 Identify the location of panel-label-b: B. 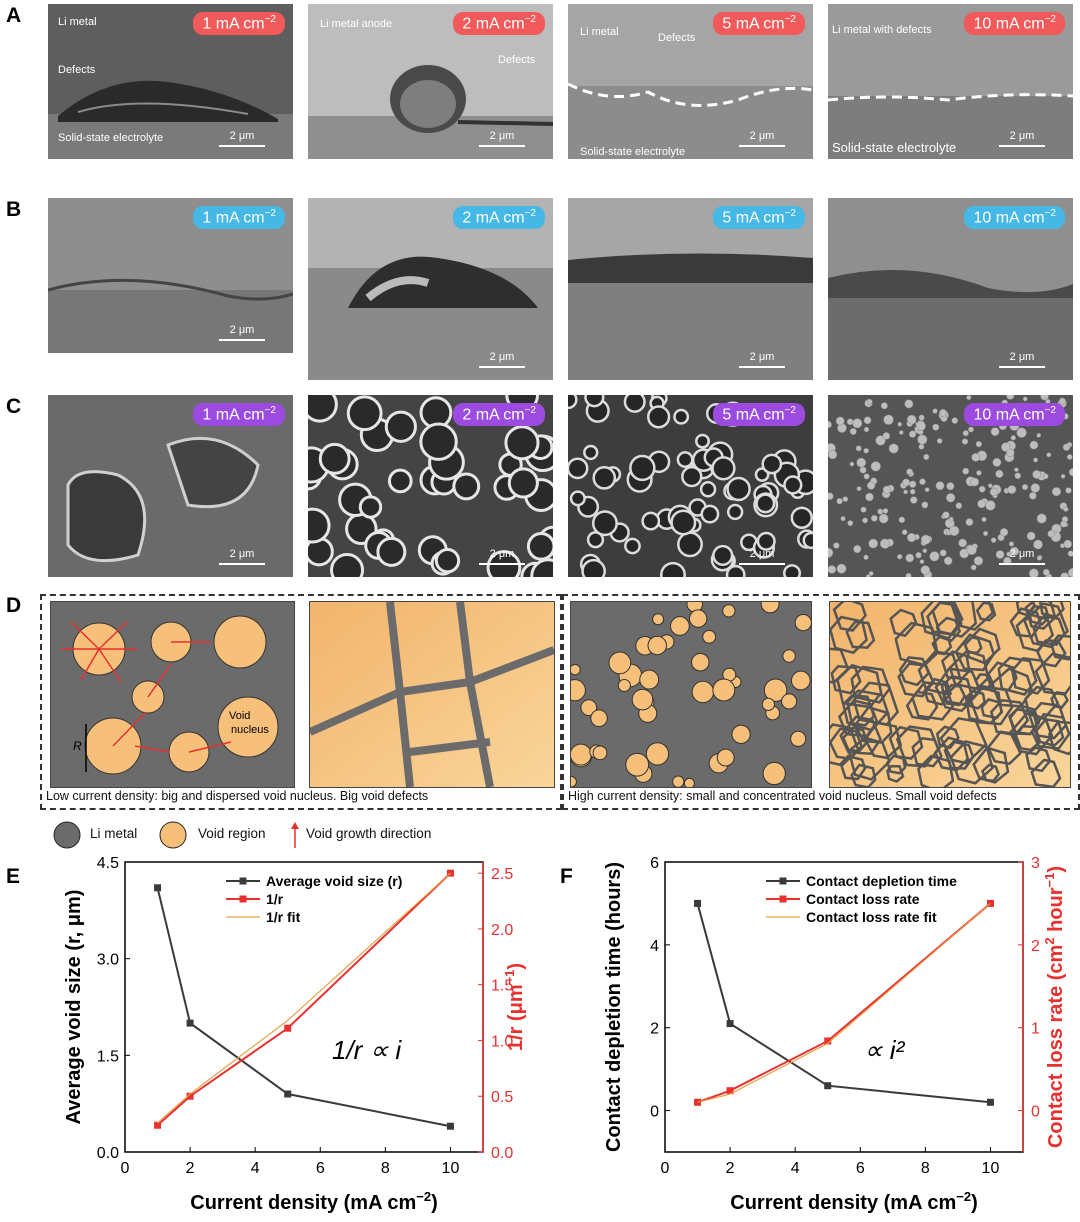
(14, 209).